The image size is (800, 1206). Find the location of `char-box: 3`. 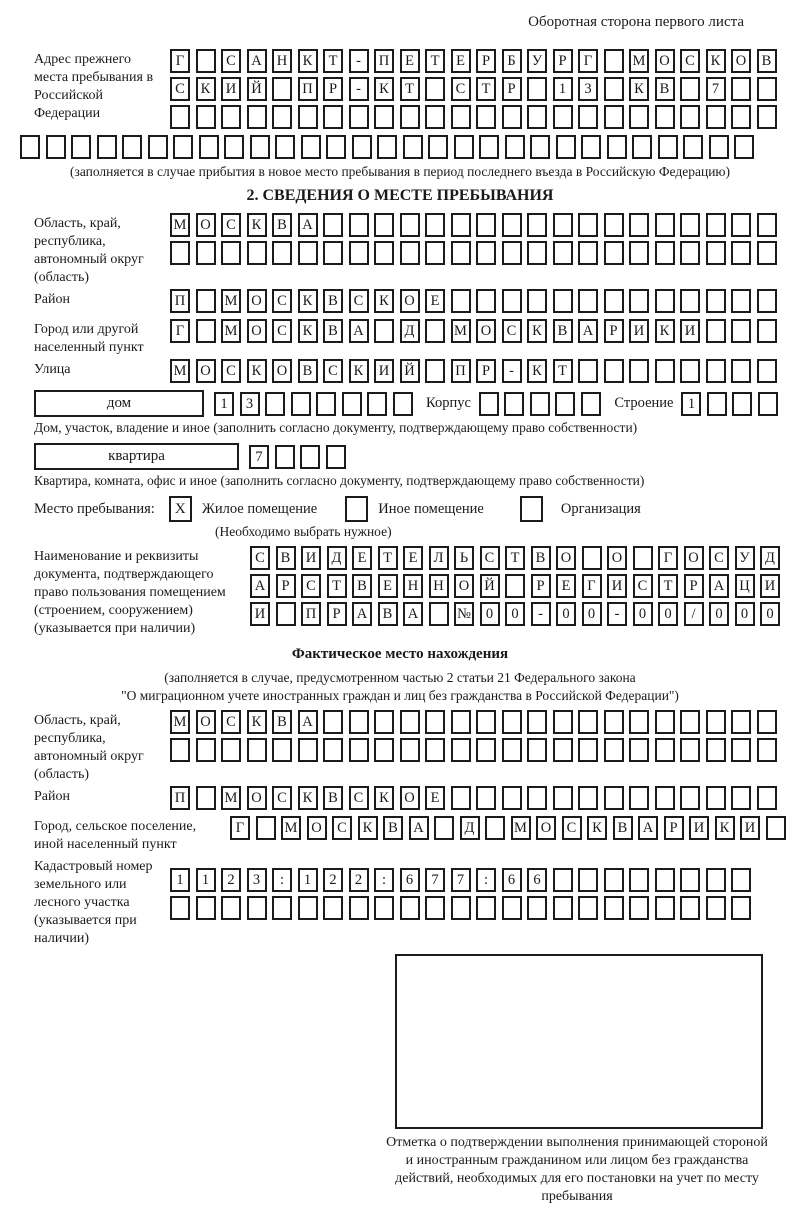

char-box: 3 is located at coordinates (588, 89).